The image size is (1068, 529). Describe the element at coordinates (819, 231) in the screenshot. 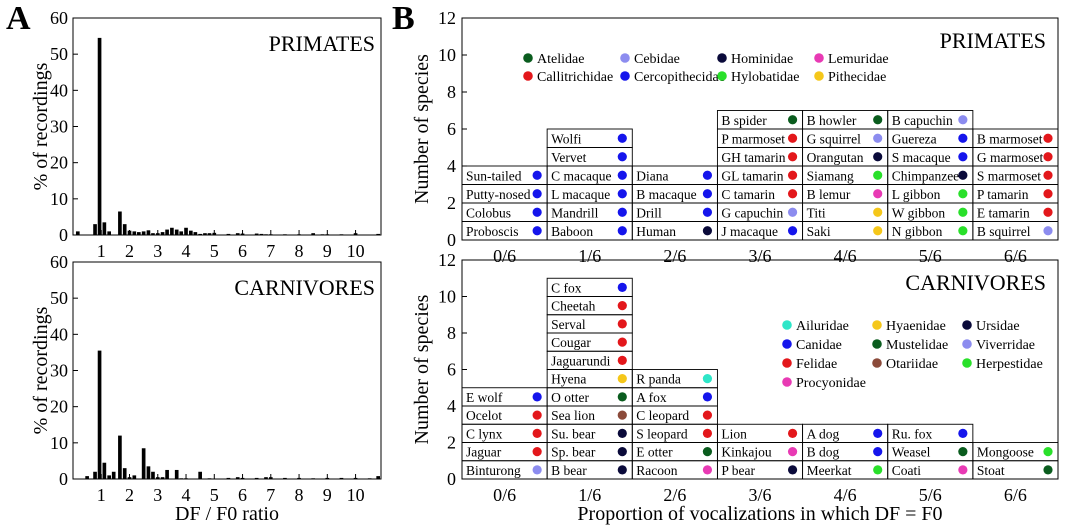

I see `species-label: Saki` at that location.